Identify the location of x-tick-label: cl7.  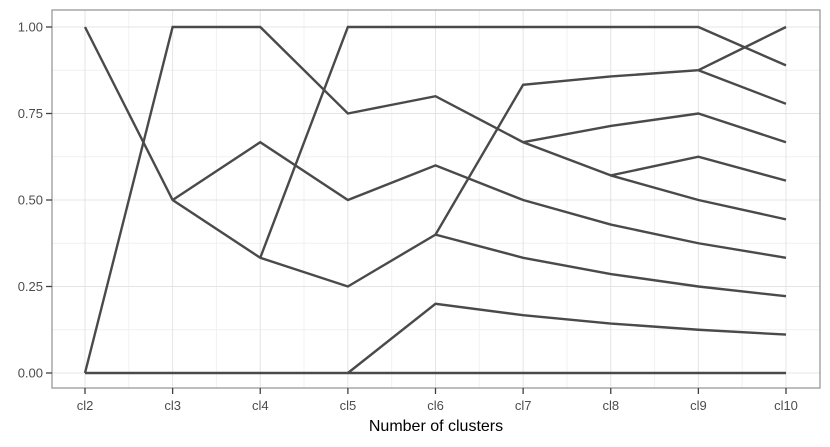
(523, 405).